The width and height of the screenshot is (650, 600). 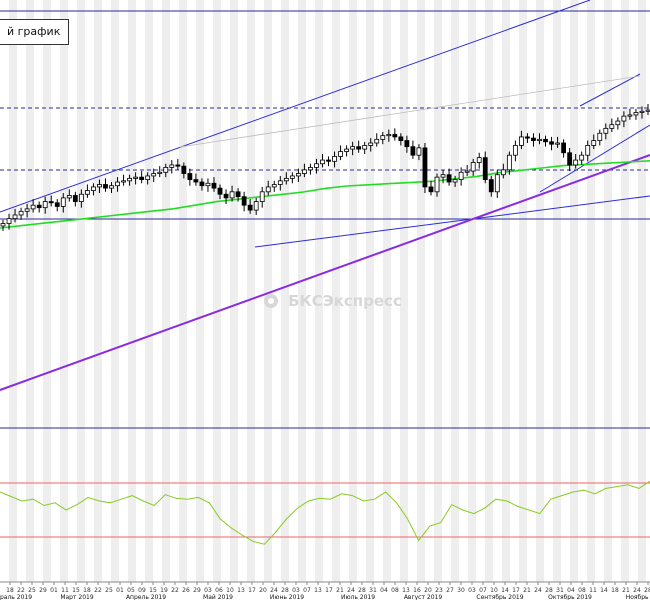 I want to click on oscillator-panel, so click(x=325, y=512).